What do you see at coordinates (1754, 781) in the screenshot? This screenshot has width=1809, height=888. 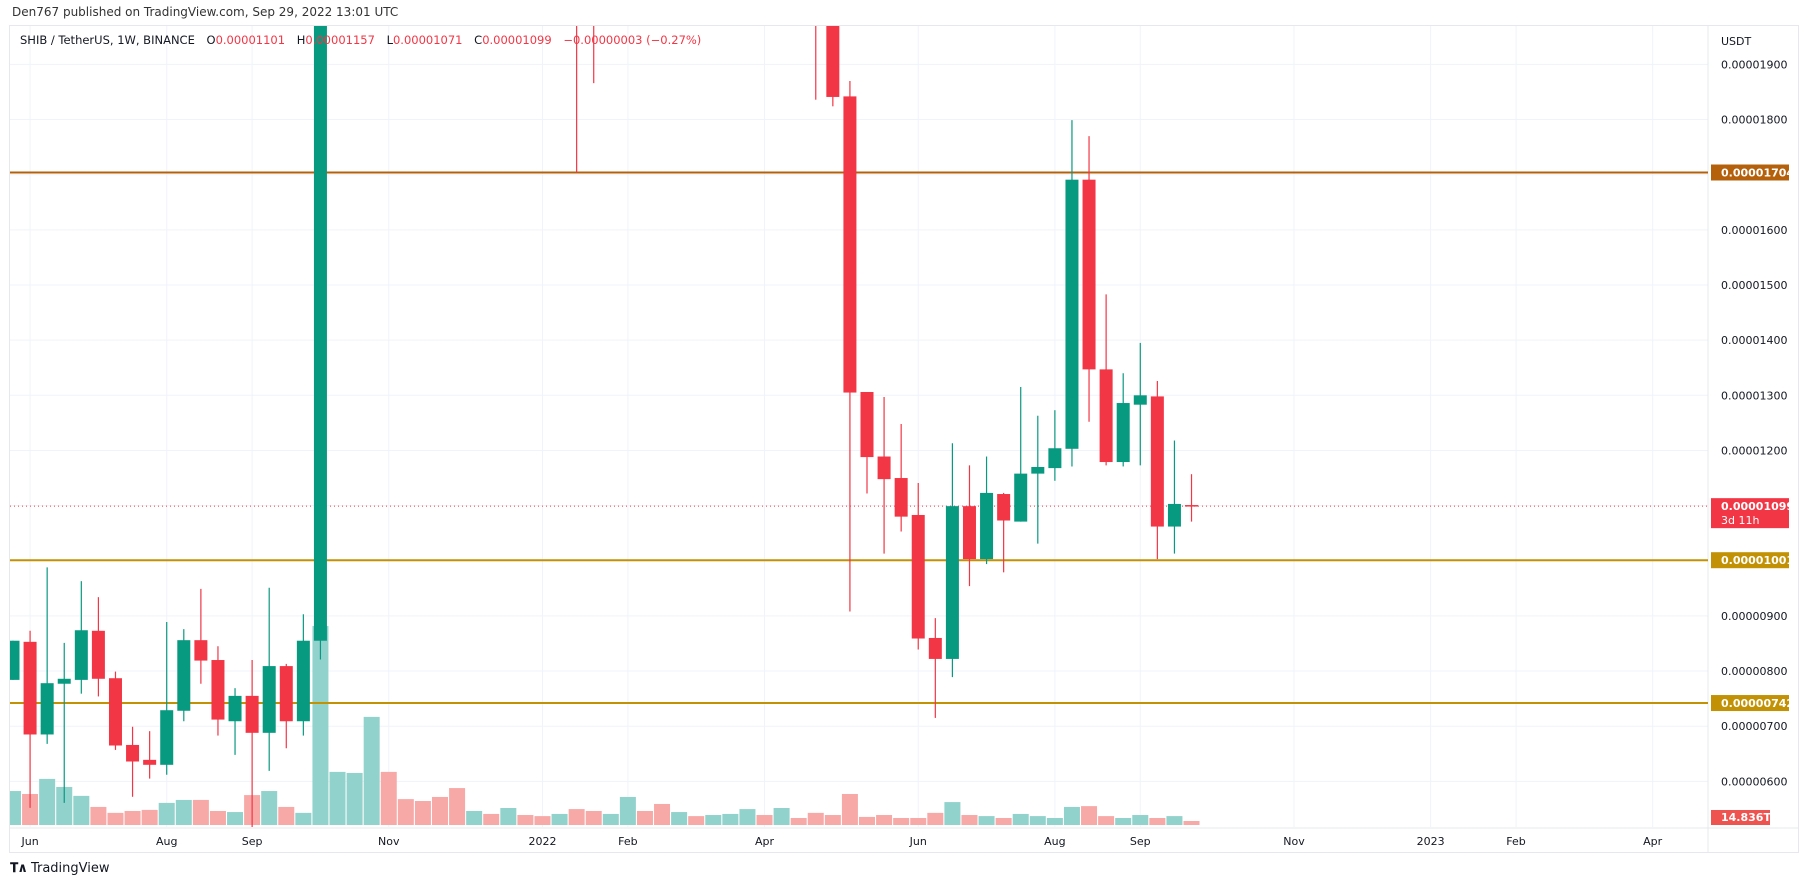 I see `price-tick: 0.00000600` at bounding box center [1754, 781].